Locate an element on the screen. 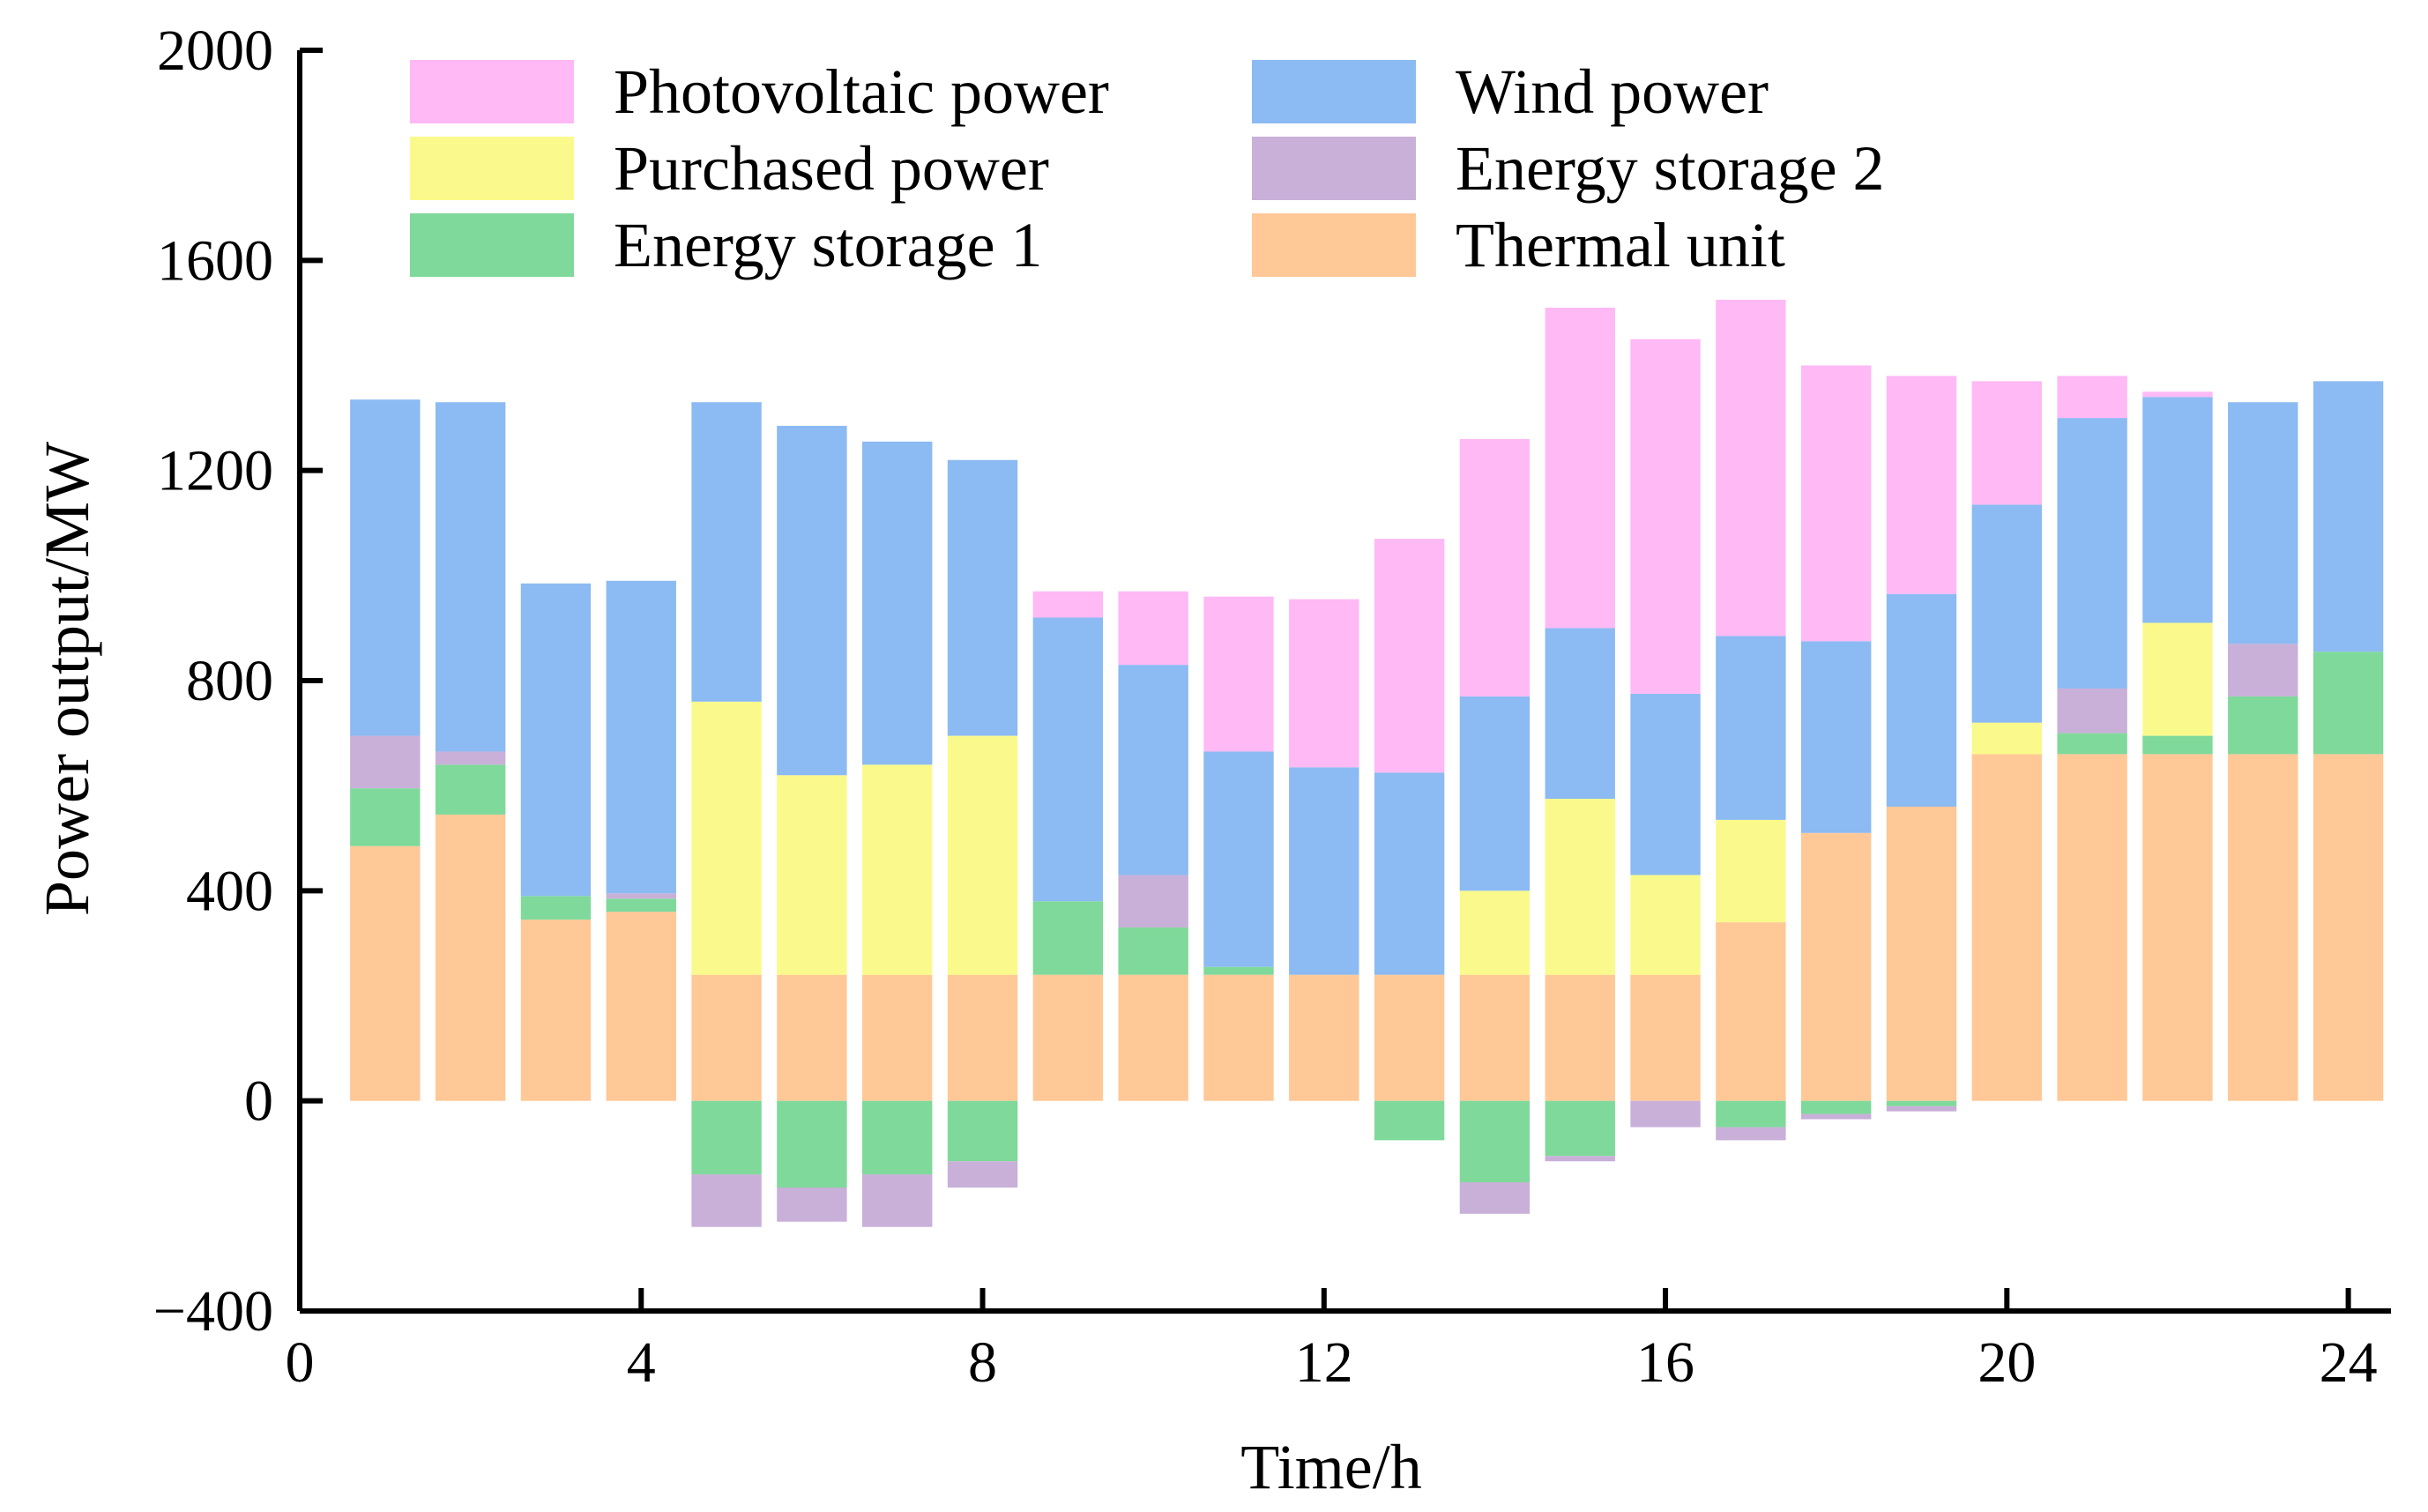 Image resolution: width=2428 pixels, height=1512 pixels. bar-energy-storage-2-h18 is located at coordinates (1836, 1117).